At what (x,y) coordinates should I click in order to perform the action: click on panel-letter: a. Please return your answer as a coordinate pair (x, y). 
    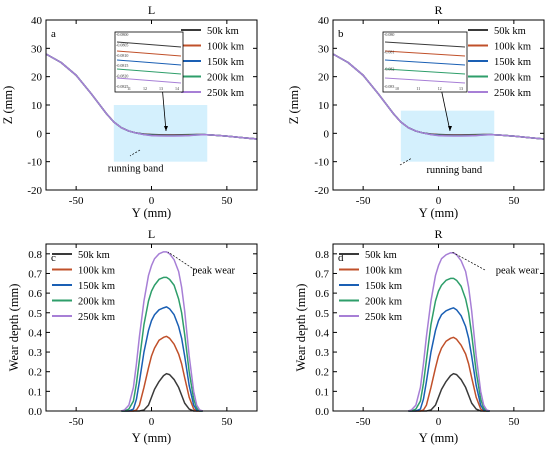
    Looking at the image, I should click on (53, 34).